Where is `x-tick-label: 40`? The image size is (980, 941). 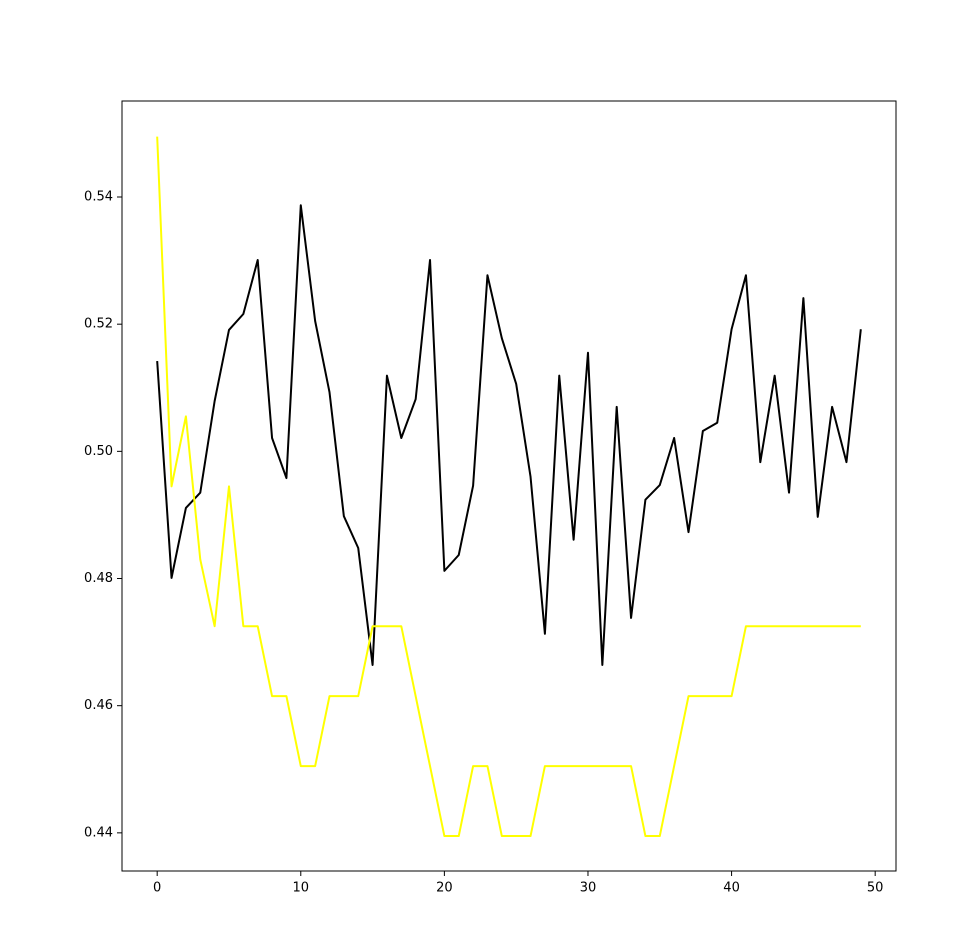 x-tick-label: 40 is located at coordinates (731, 888).